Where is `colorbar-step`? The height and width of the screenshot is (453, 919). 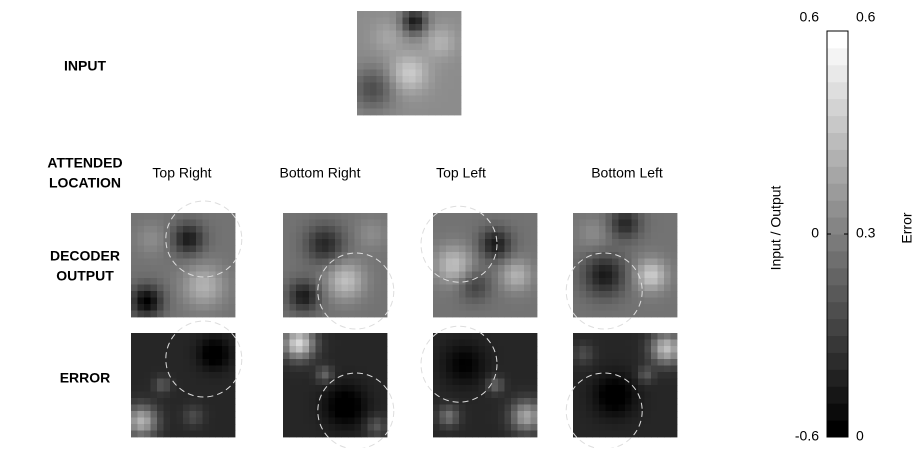
colorbar-step is located at coordinates (837, 107).